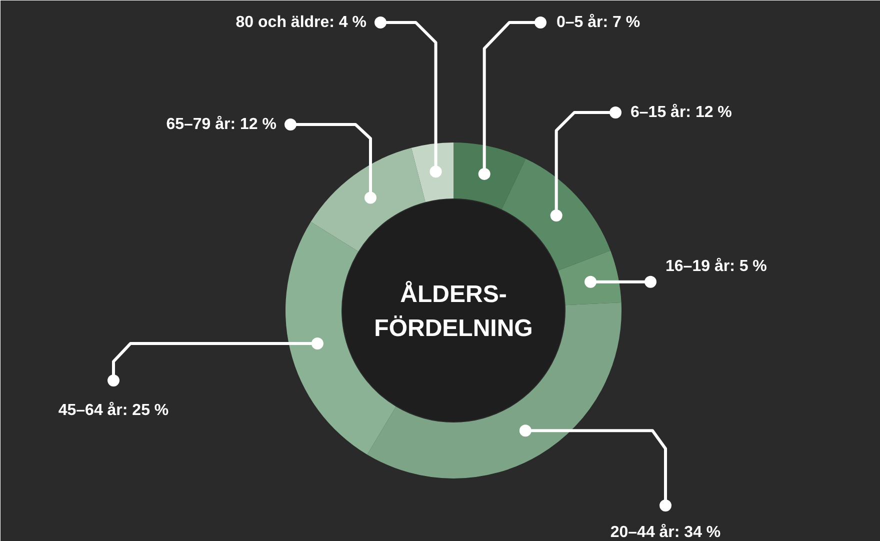  Describe the element at coordinates (301, 22) in the screenshot. I see `slice-label: 80 och äldre: 4 %` at that location.